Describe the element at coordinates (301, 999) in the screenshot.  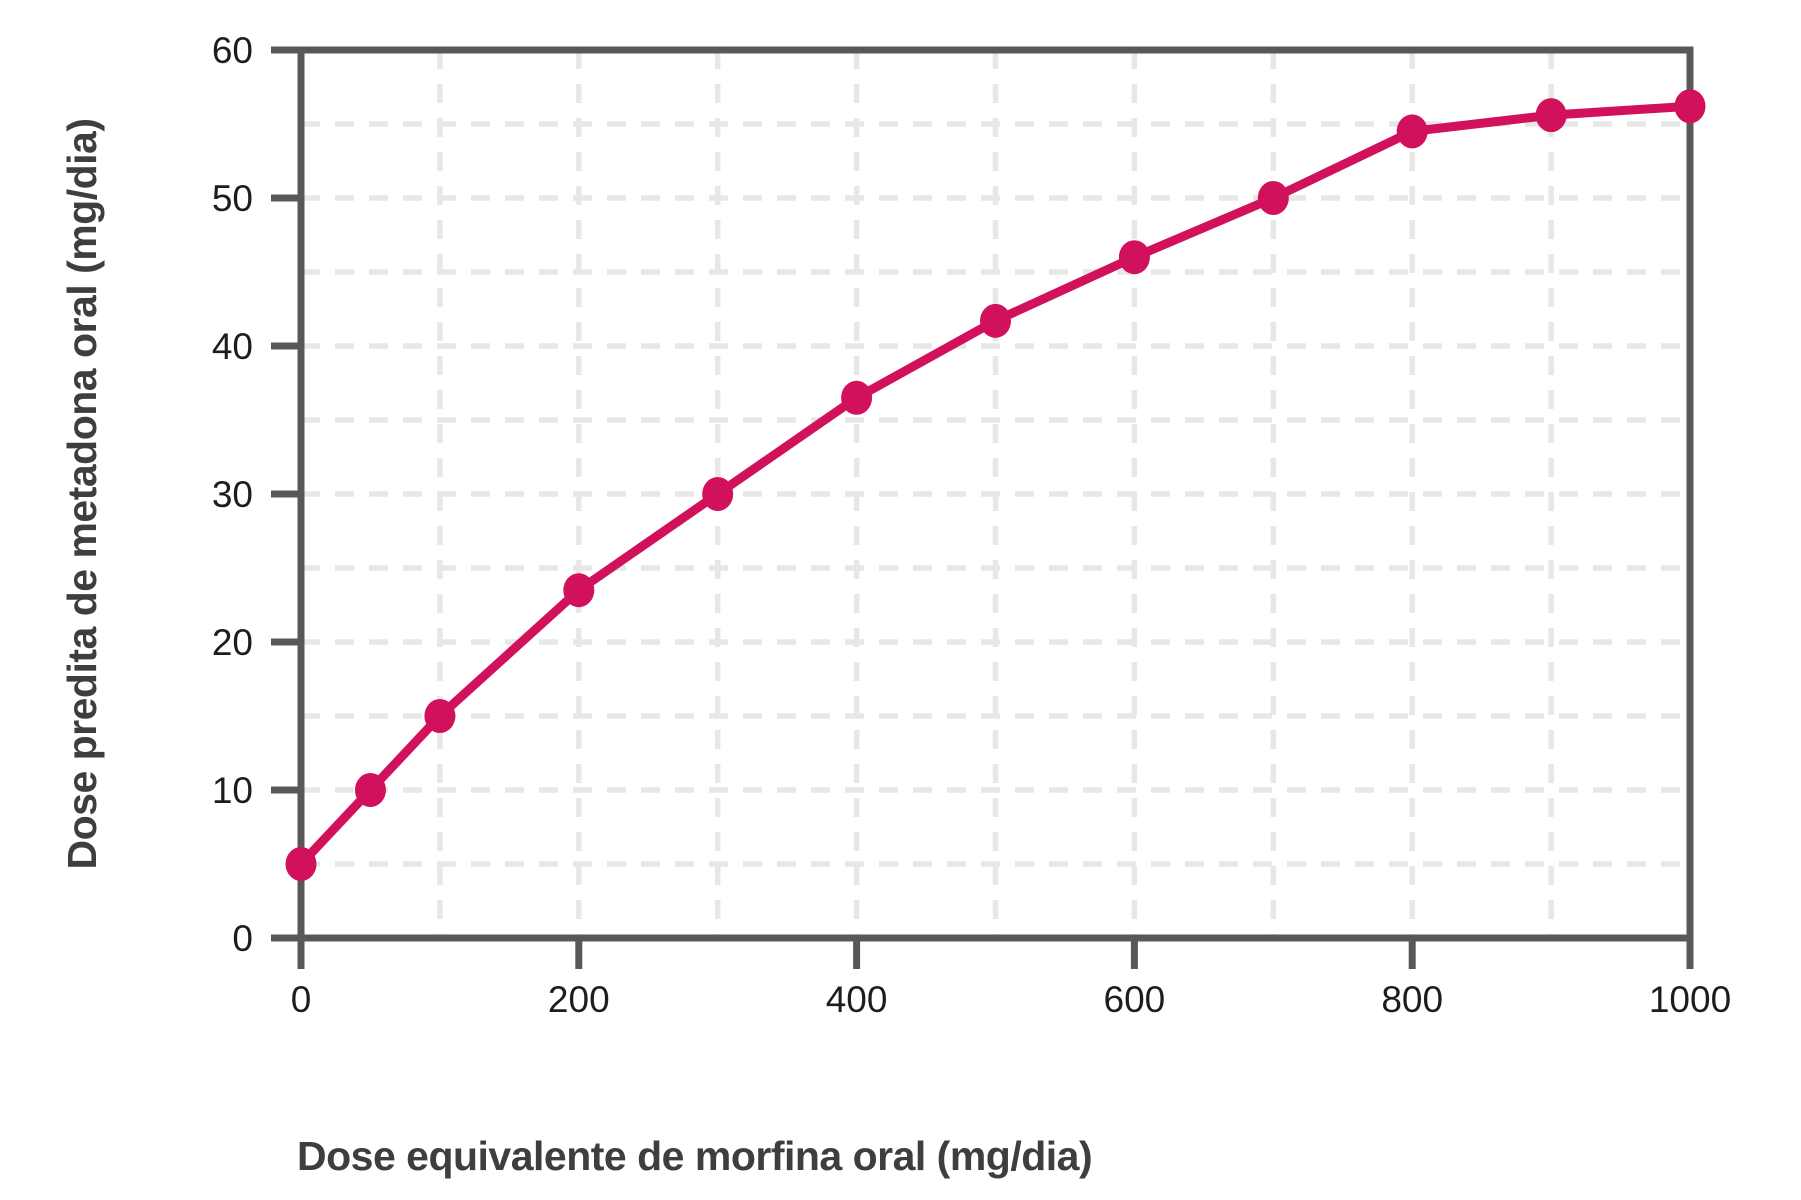
I see `x-tick-label: 0` at that location.